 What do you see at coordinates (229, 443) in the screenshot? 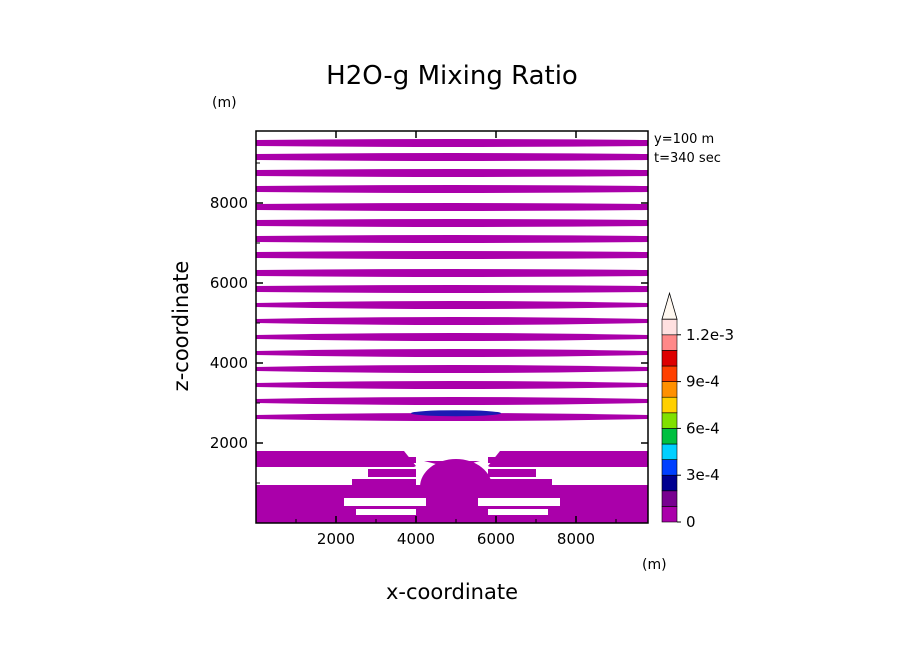
I see `y-tick-label: 2000` at bounding box center [229, 443].